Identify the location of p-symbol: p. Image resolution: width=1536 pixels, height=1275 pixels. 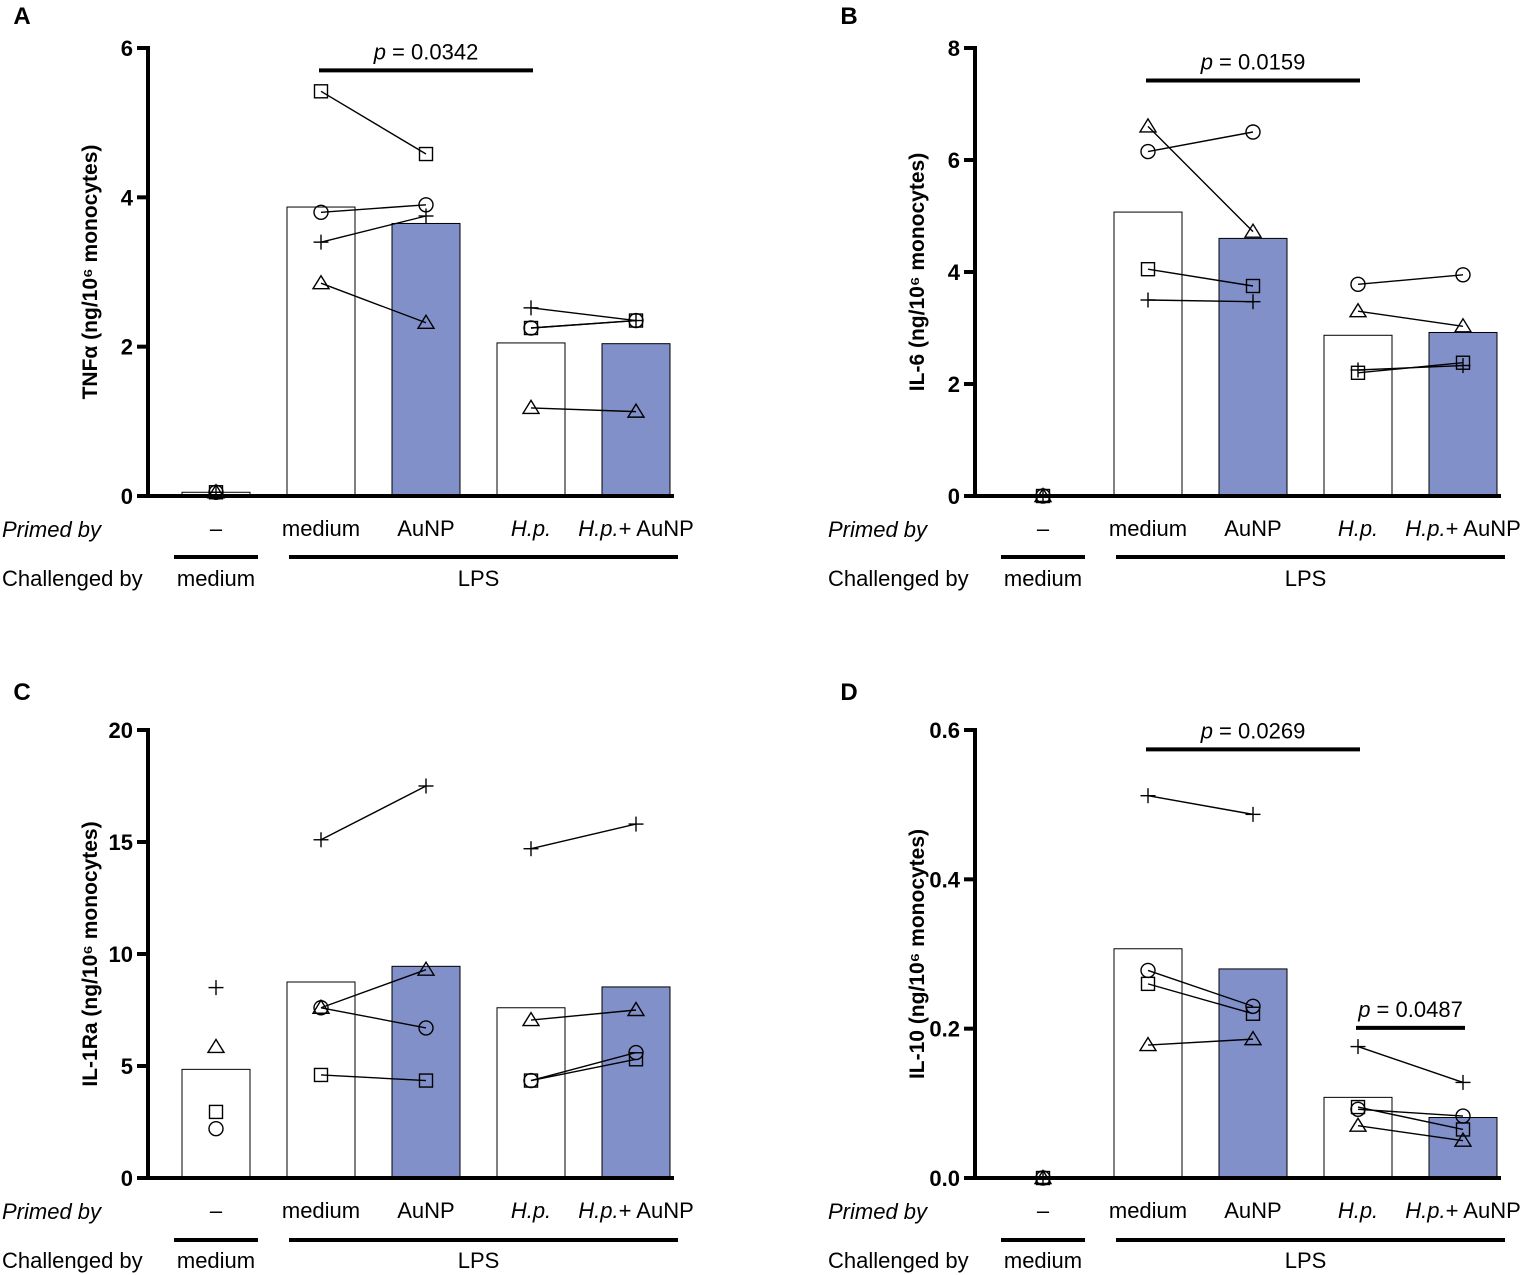
(1206, 730).